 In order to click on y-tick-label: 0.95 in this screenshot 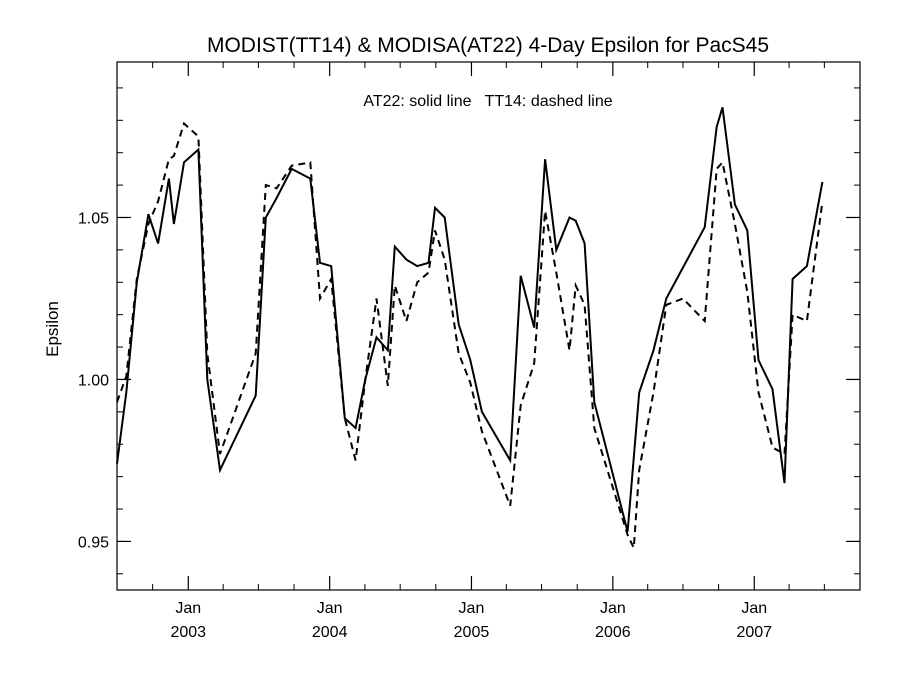, I will do `click(93, 542)`.